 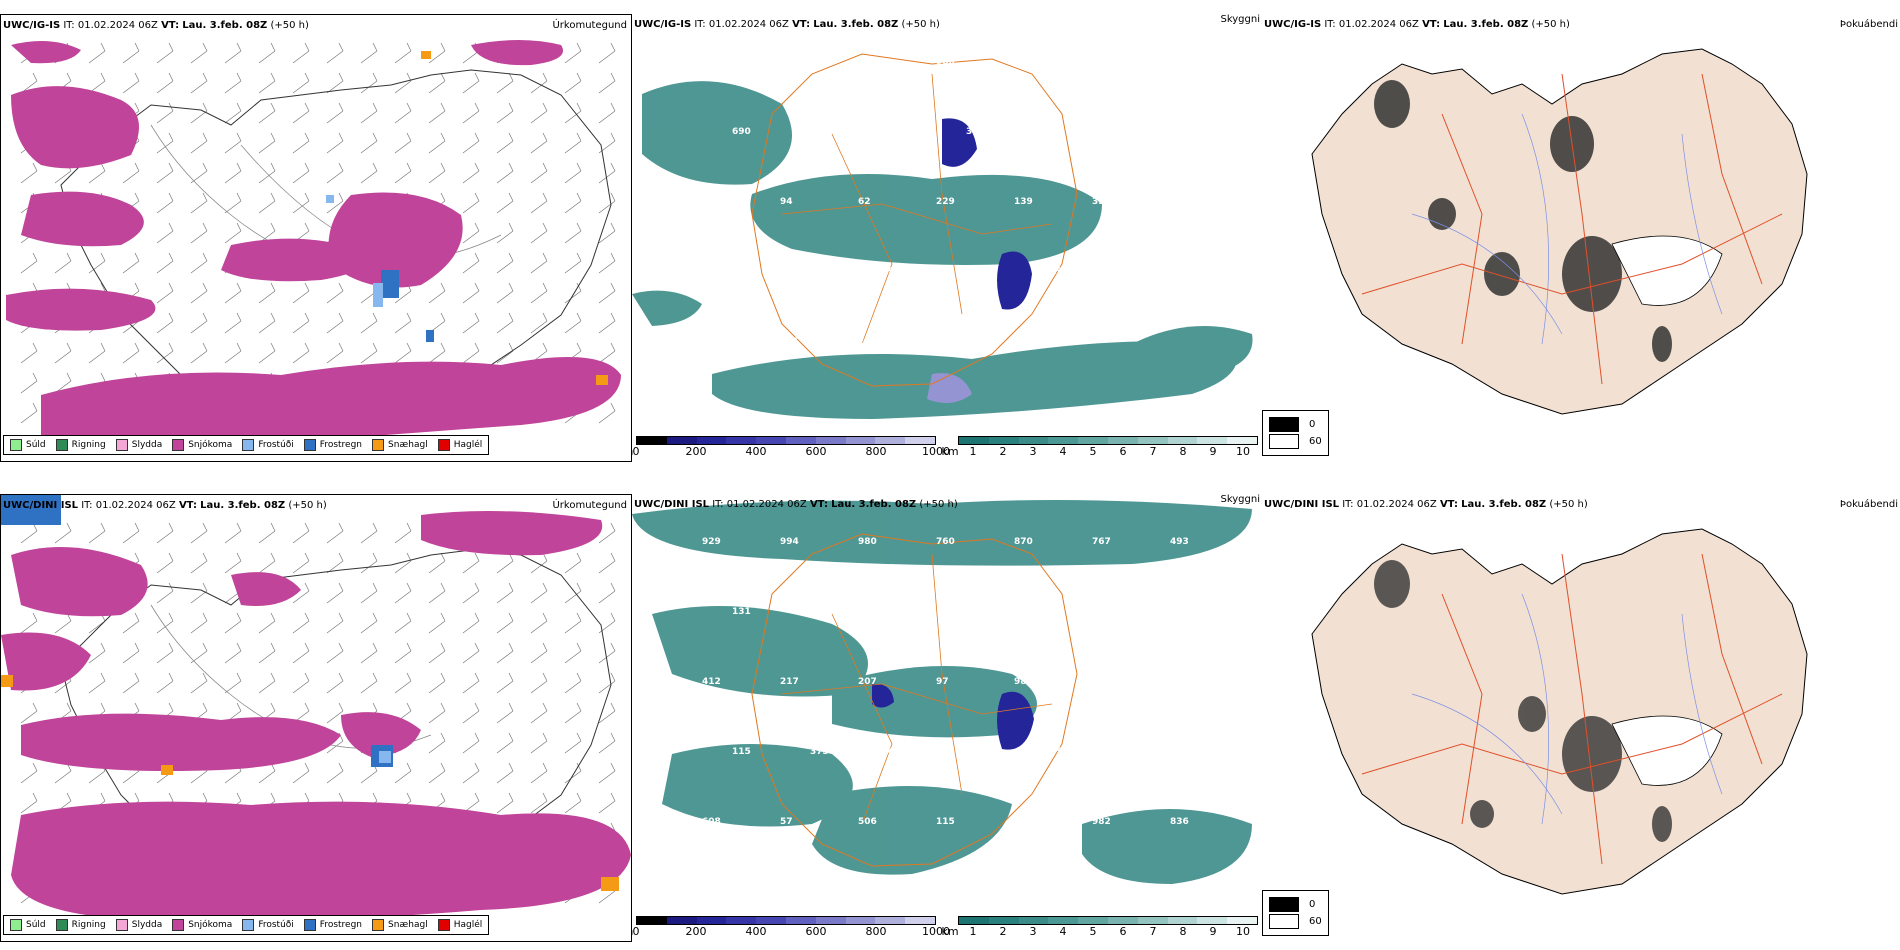 What do you see at coordinates (894, 132) in the screenshot?
I see `cloud-base-label: 68` at bounding box center [894, 132].